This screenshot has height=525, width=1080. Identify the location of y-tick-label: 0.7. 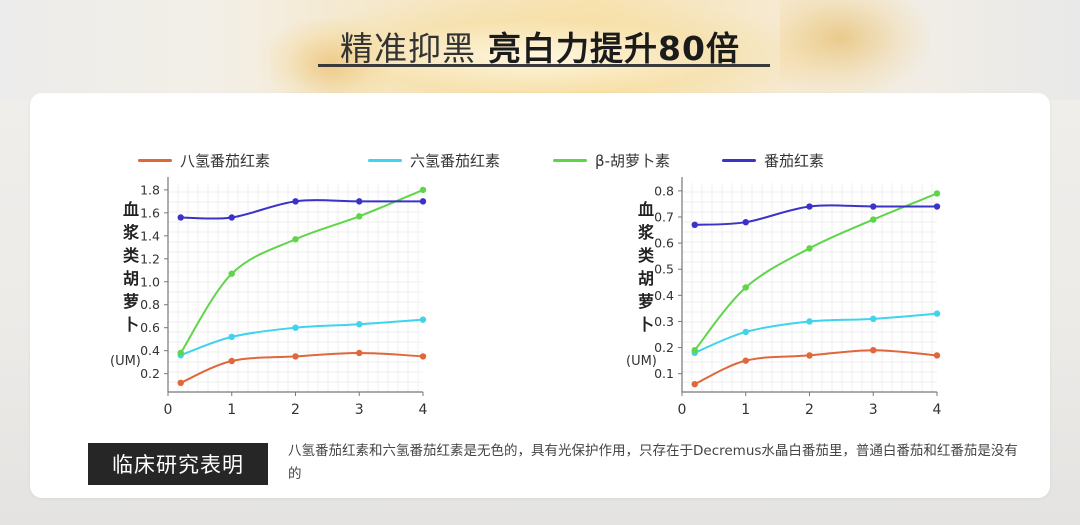
(664, 216).